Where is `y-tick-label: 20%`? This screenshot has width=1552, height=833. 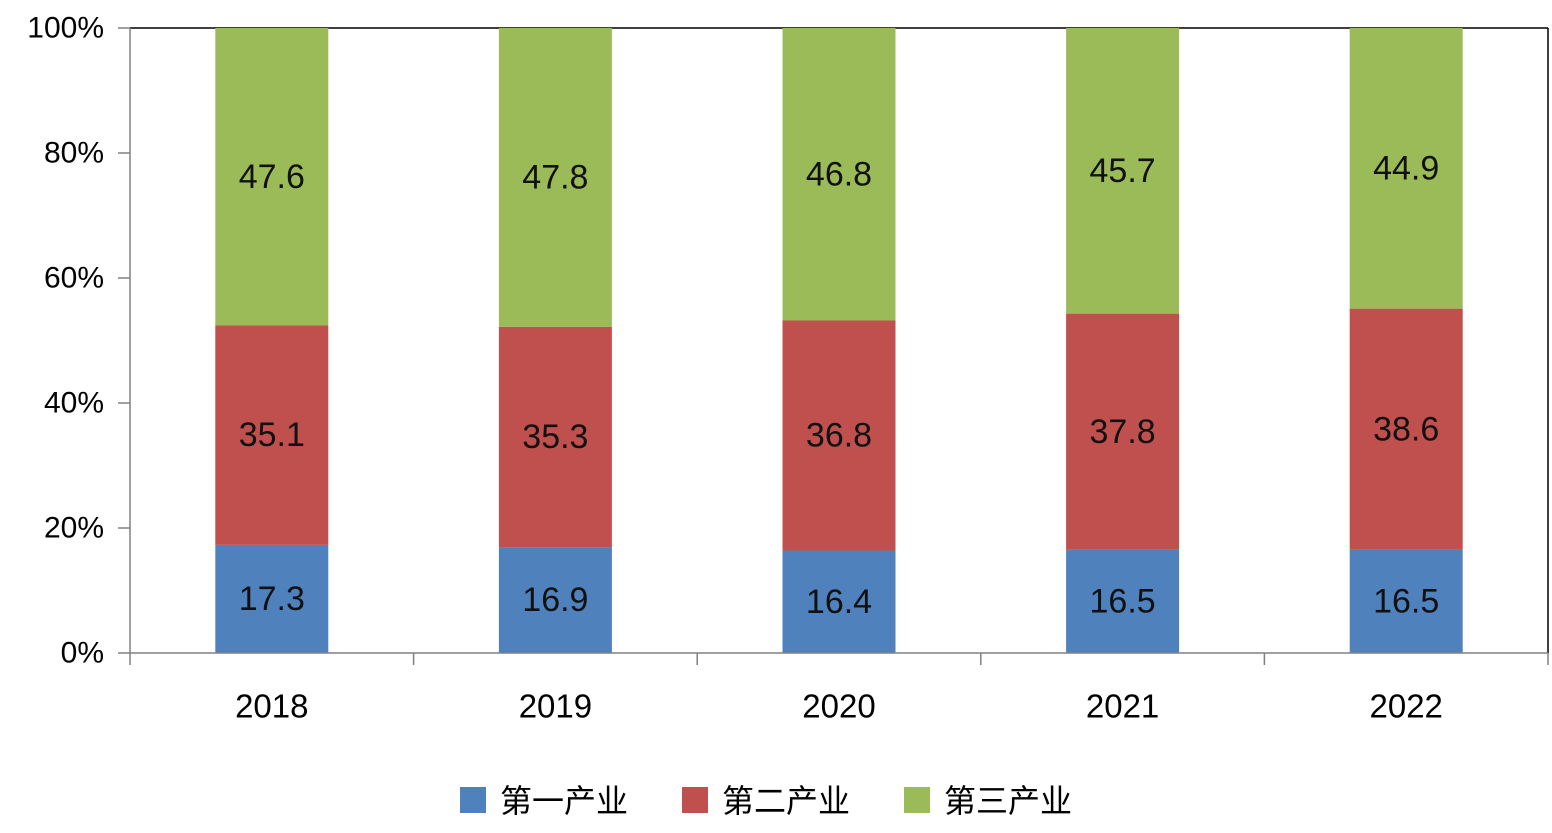
y-tick-label: 20% is located at coordinates (74, 528).